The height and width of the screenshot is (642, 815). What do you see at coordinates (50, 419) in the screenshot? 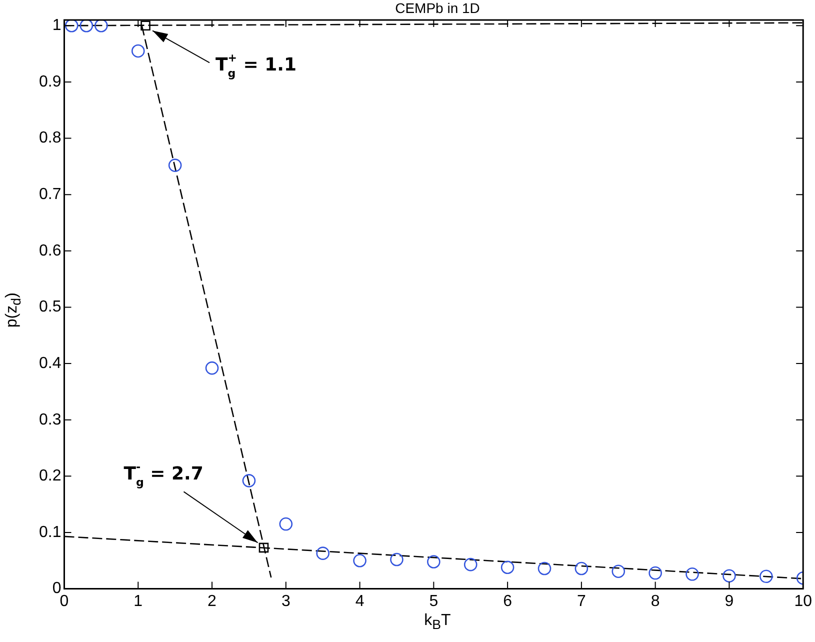
I see `y-tick-label: 0.3` at bounding box center [50, 419].